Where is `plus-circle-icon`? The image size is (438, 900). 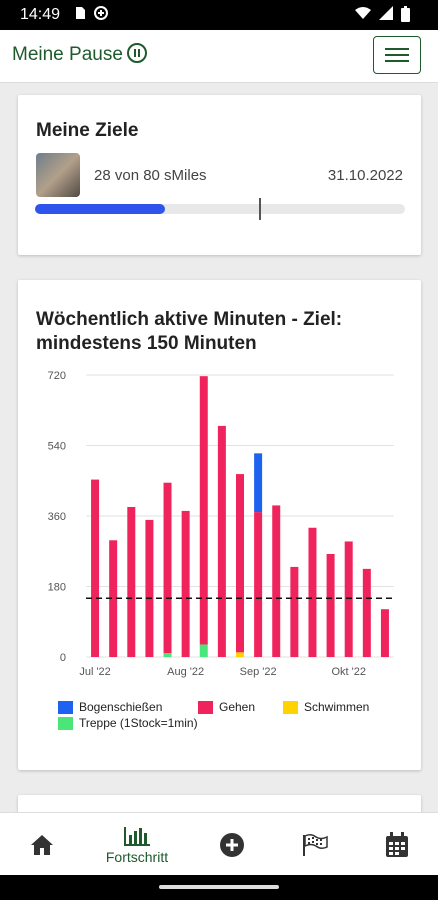
plus-circle-icon is located at coordinates (232, 844).